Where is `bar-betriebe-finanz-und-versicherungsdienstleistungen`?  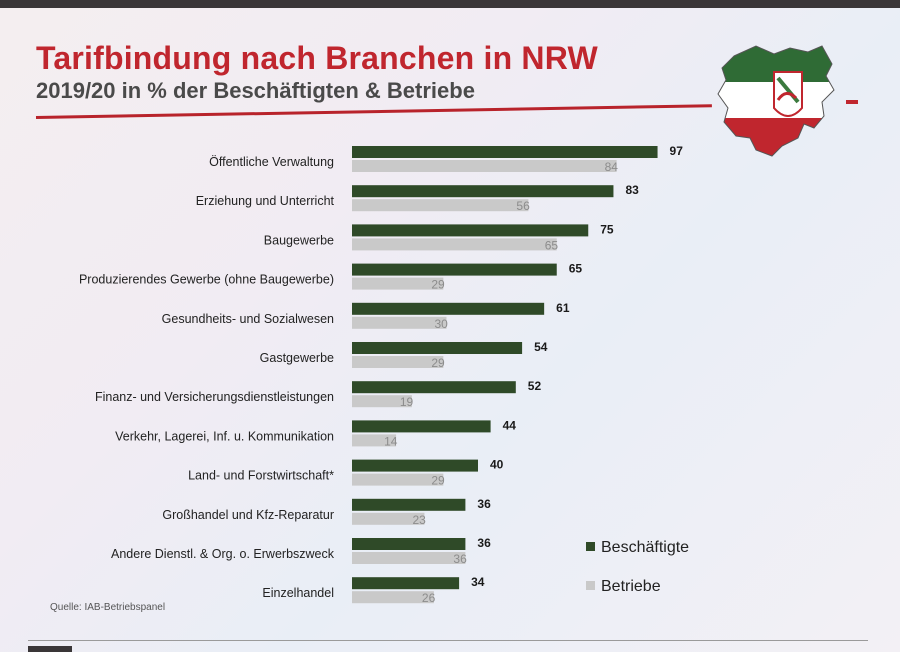
bar-betriebe-finanz-und-versicherungsdienstleistungen is located at coordinates (382, 401).